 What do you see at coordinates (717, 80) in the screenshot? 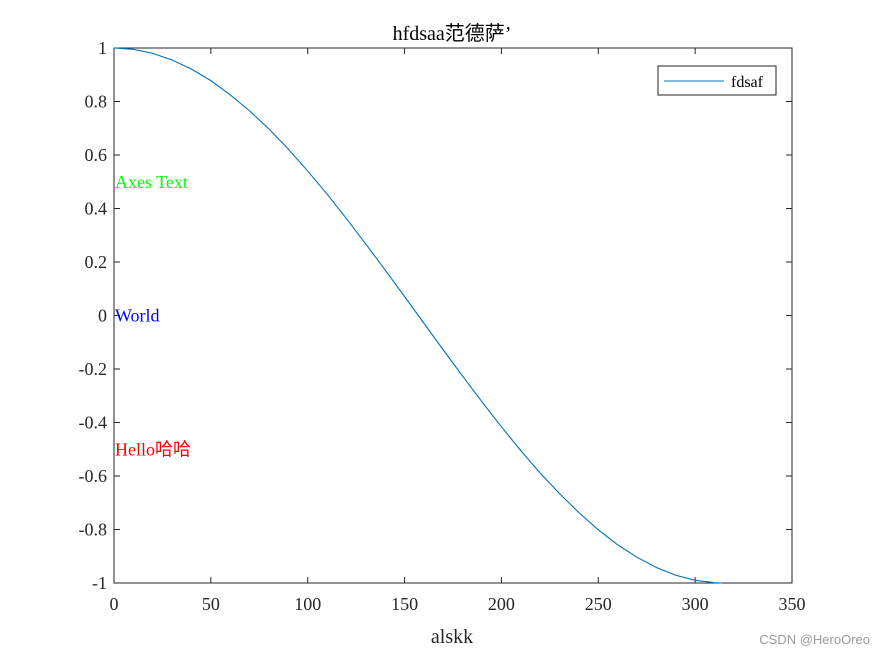
I see `legend: fdsaf` at bounding box center [717, 80].